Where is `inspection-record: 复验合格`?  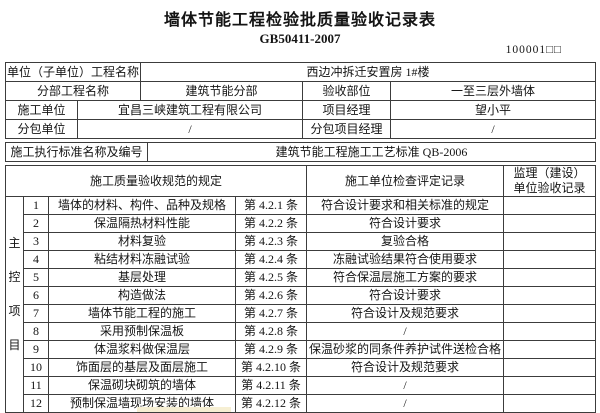 inspection-record: 复验合格 is located at coordinates (405, 241).